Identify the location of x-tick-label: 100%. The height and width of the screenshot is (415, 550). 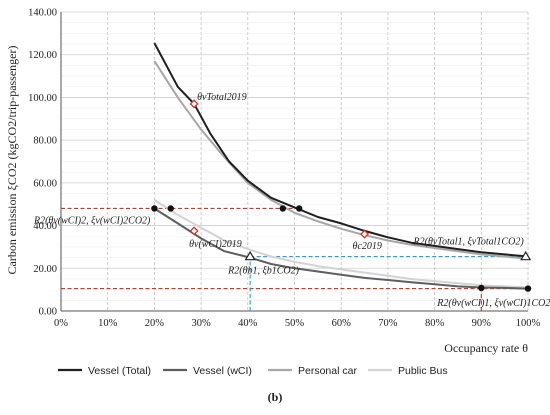
(528, 323).